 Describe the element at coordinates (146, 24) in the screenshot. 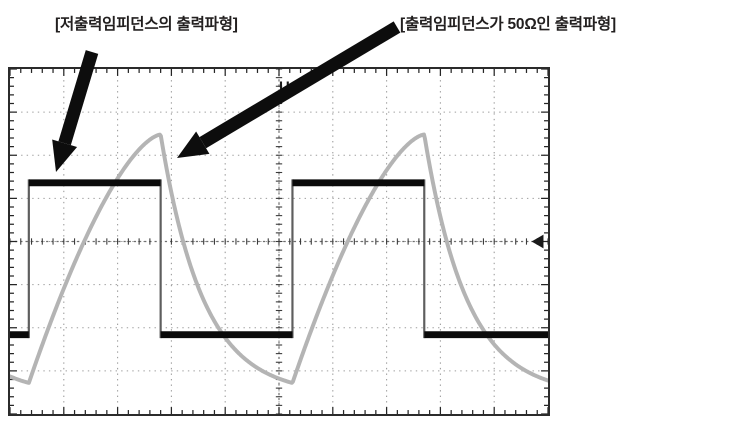

I see `low-impedance-waveform-caption: [저출력임피던스의 출력파형]` at that location.